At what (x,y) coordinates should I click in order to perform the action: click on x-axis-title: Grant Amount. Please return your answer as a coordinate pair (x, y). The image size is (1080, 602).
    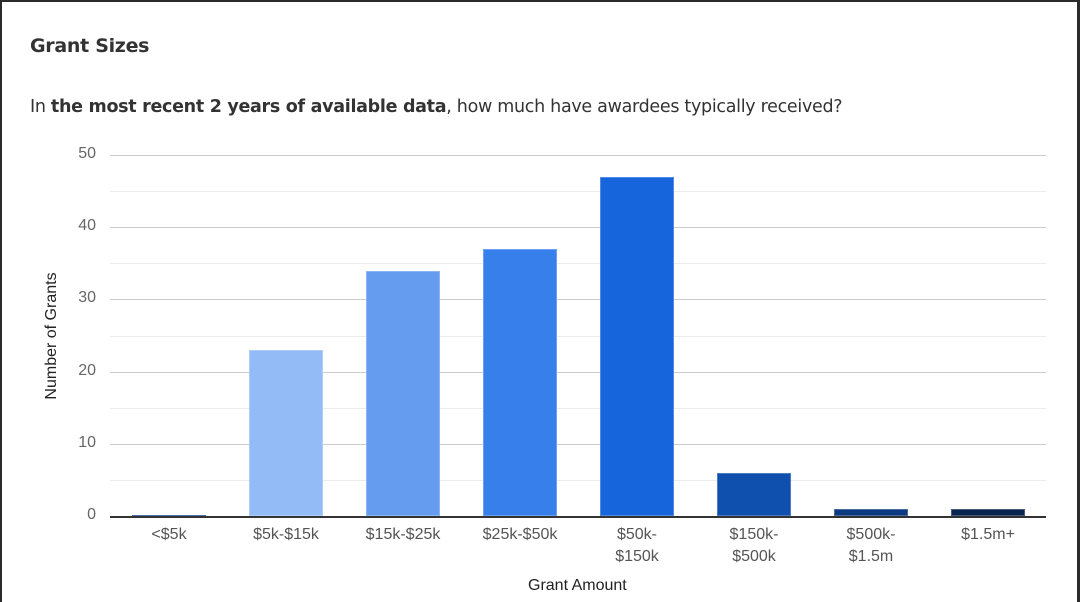
    Looking at the image, I should click on (577, 585).